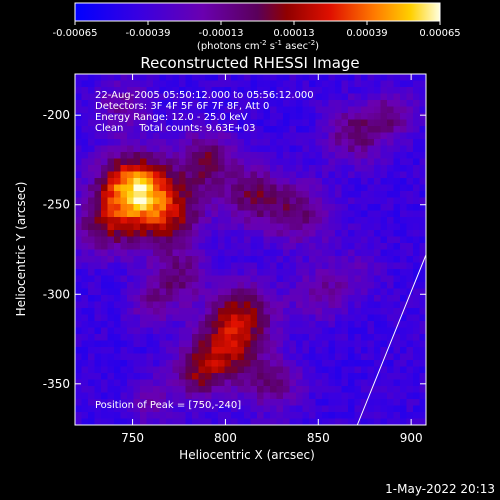 Image resolution: width=500 pixels, height=500 pixels. What do you see at coordinates (440, 489) in the screenshot?
I see `plot-timestamp: 1-May-2022 20:13` at bounding box center [440, 489].